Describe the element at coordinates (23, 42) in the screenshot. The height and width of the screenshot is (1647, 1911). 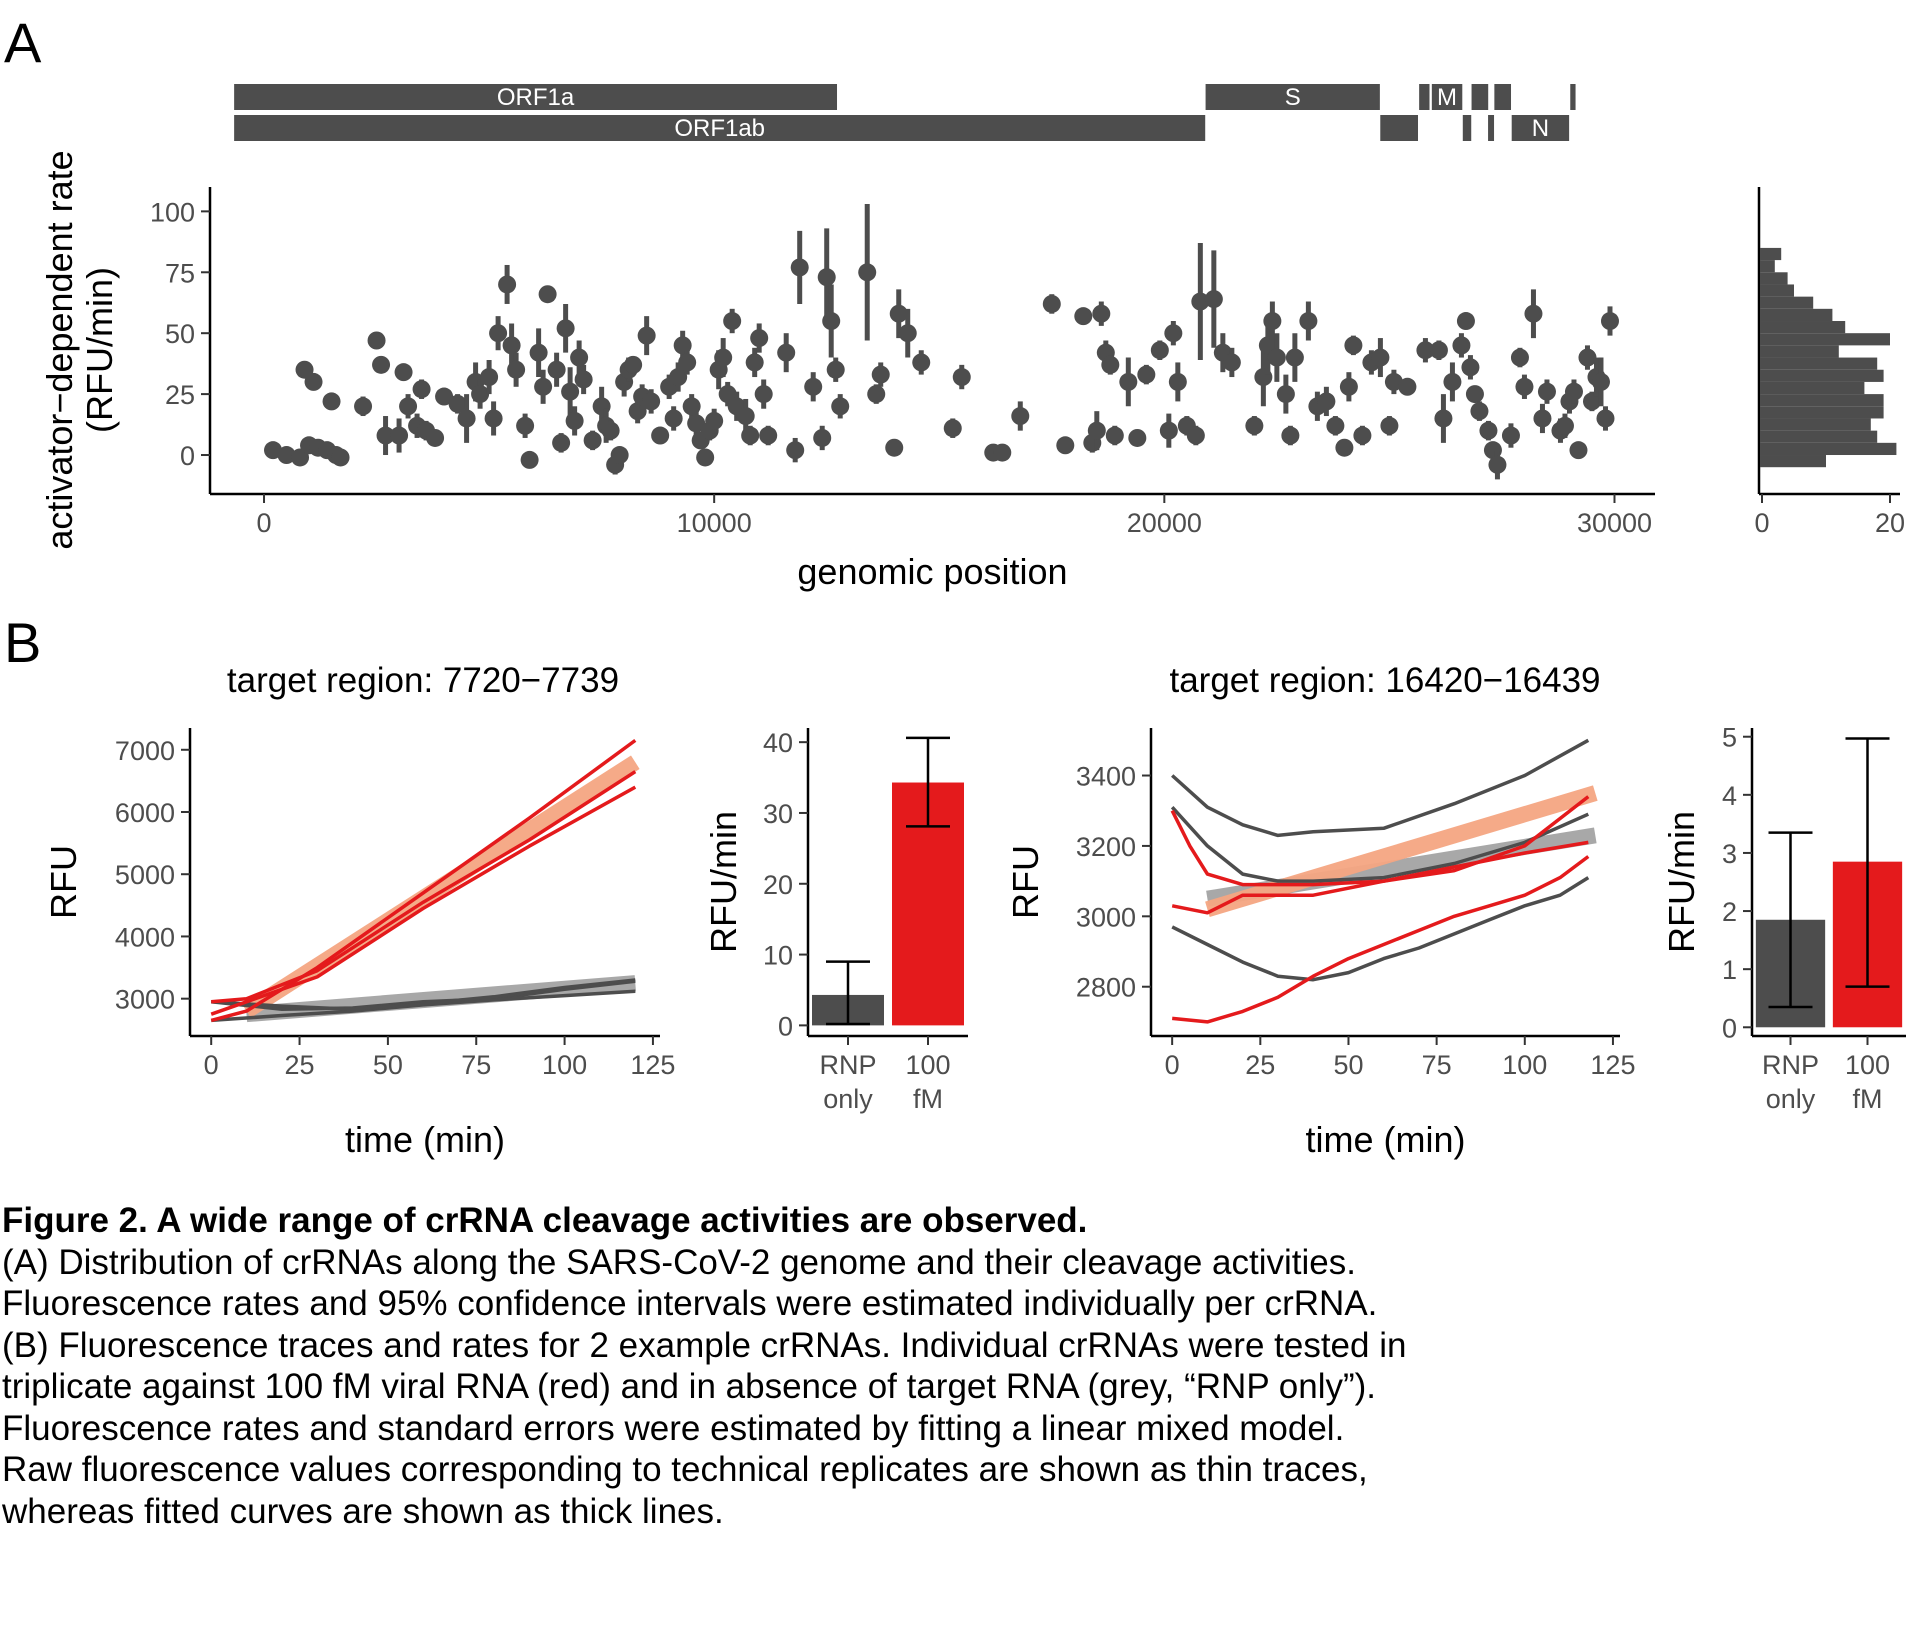
I see `panel-label-a: A` at that location.